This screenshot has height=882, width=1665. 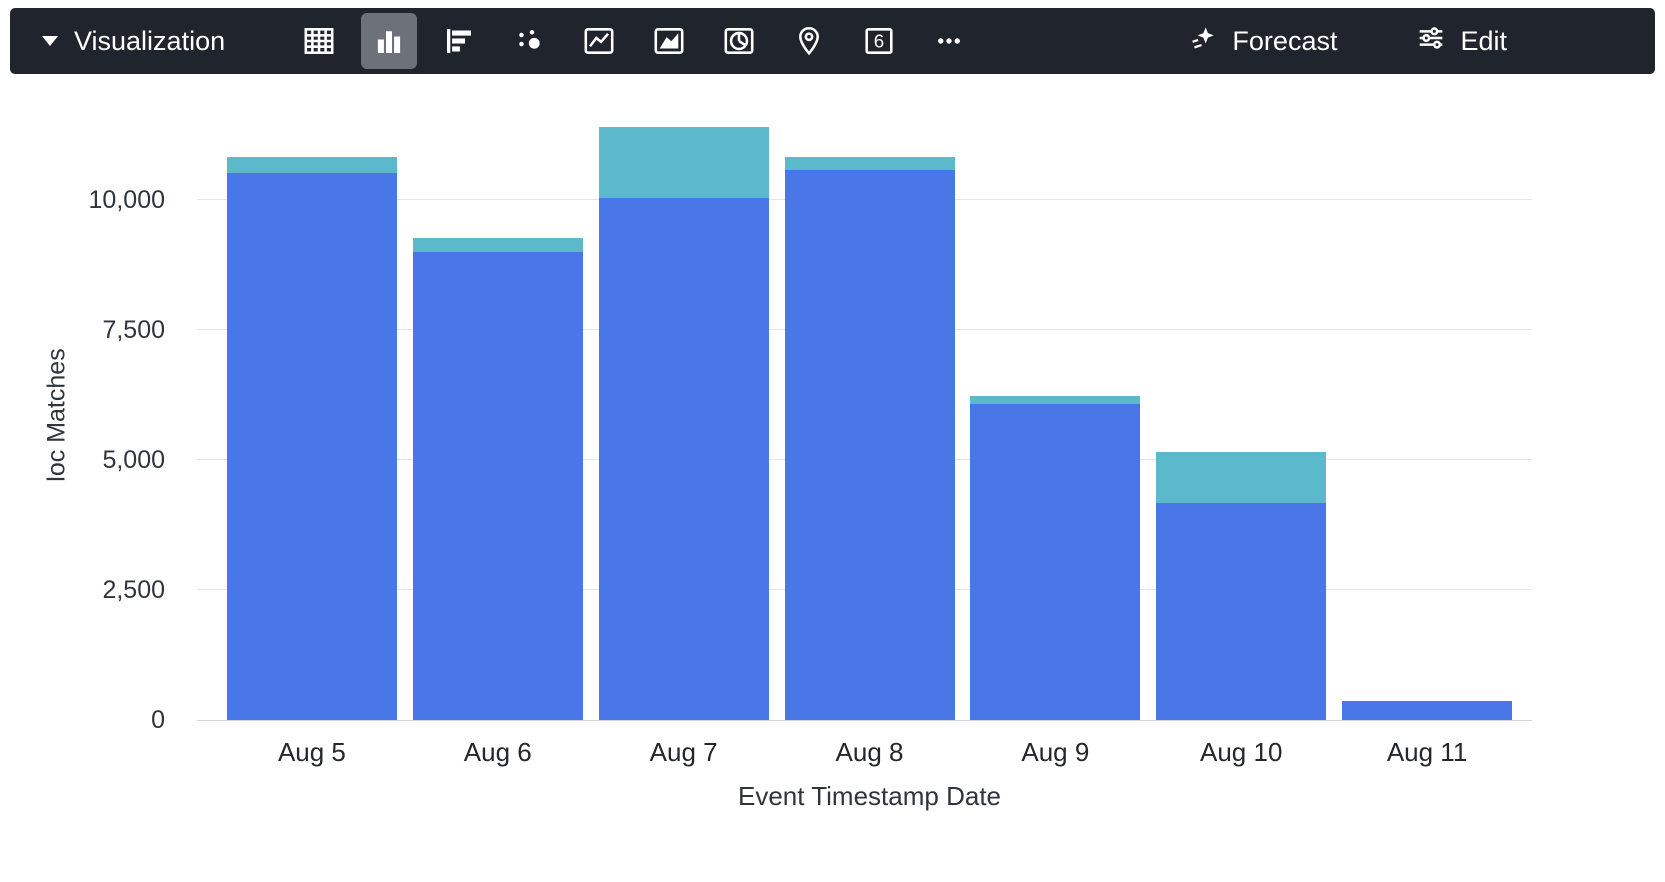 I want to click on bar-chart-icon, so click(x=459, y=41).